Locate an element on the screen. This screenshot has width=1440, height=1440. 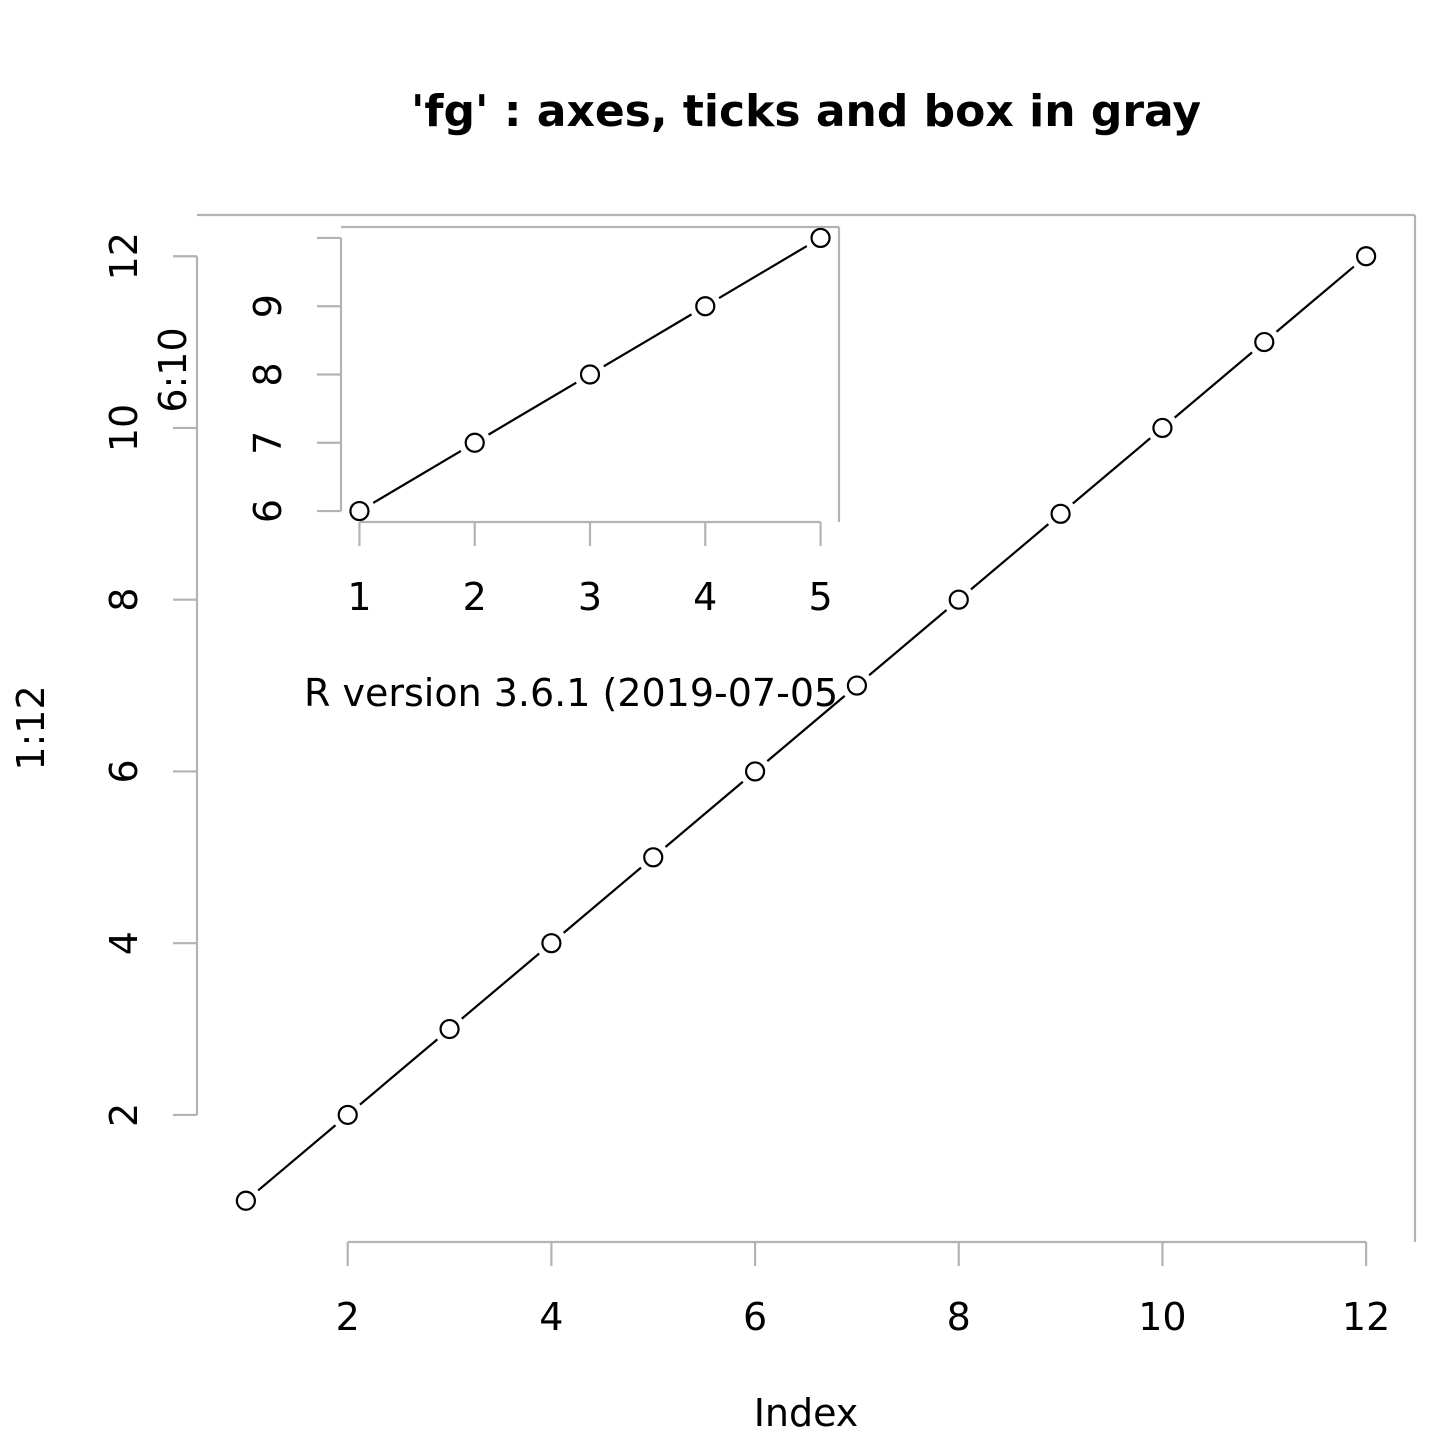
inset-plot: 1 2 3 4 5 6 7 8 9 is located at coordinates (543, 422).